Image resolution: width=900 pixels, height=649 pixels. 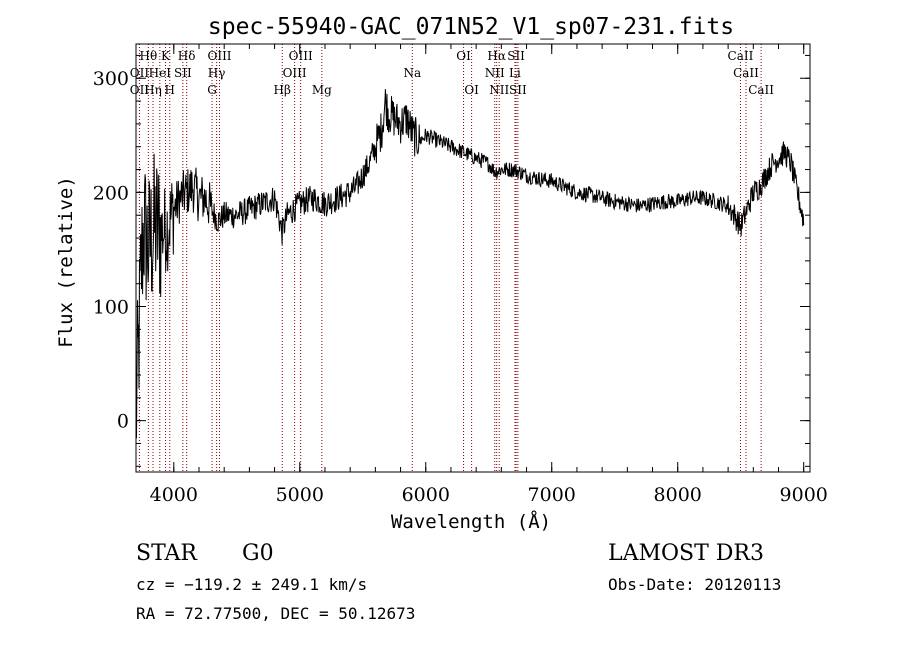 I want to click on x-tick-label: 7000, so click(x=552, y=495).